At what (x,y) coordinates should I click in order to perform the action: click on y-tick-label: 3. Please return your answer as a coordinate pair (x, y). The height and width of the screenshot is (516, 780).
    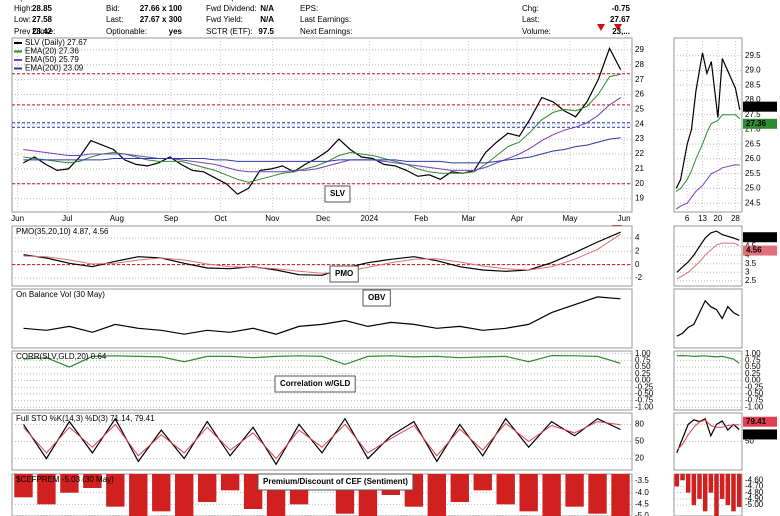
    Looking at the image, I should click on (747, 271).